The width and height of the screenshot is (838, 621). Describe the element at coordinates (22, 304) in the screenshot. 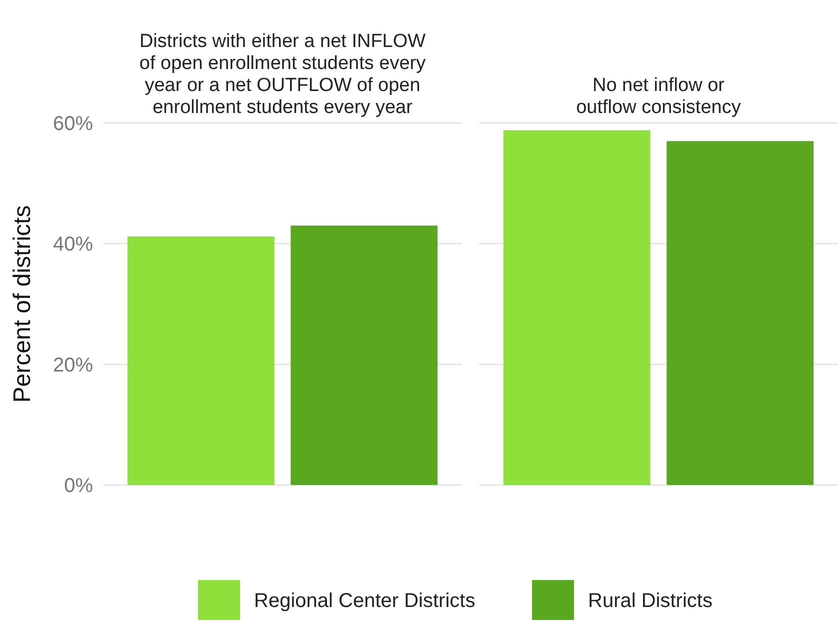

I see `y-axis-title: Percent of districts` at that location.